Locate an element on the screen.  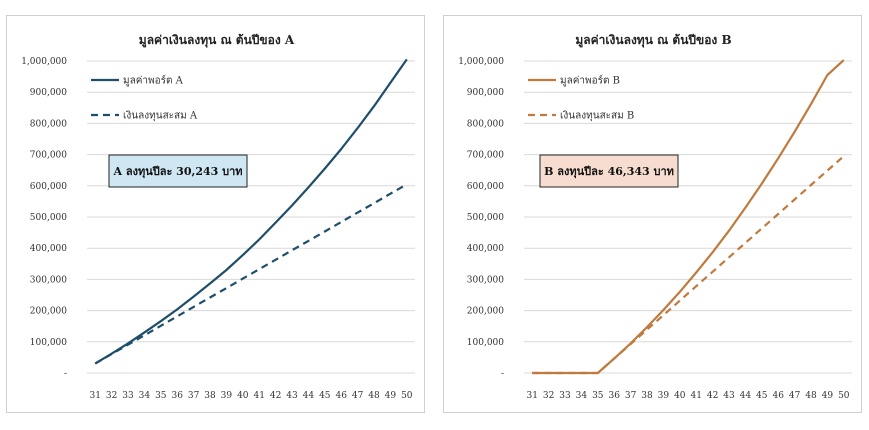
chart-title: มูลค่าเงินลงทุน ณ ต้นปีของ B is located at coordinates (653, 40).